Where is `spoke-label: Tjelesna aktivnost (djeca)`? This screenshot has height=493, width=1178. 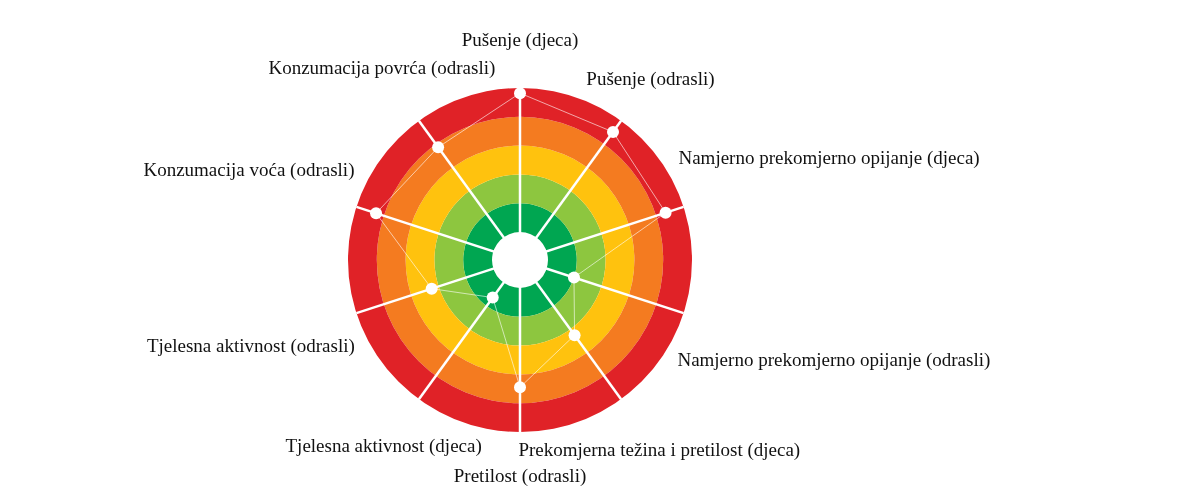 spoke-label: Tjelesna aktivnost (djeca) is located at coordinates (383, 446).